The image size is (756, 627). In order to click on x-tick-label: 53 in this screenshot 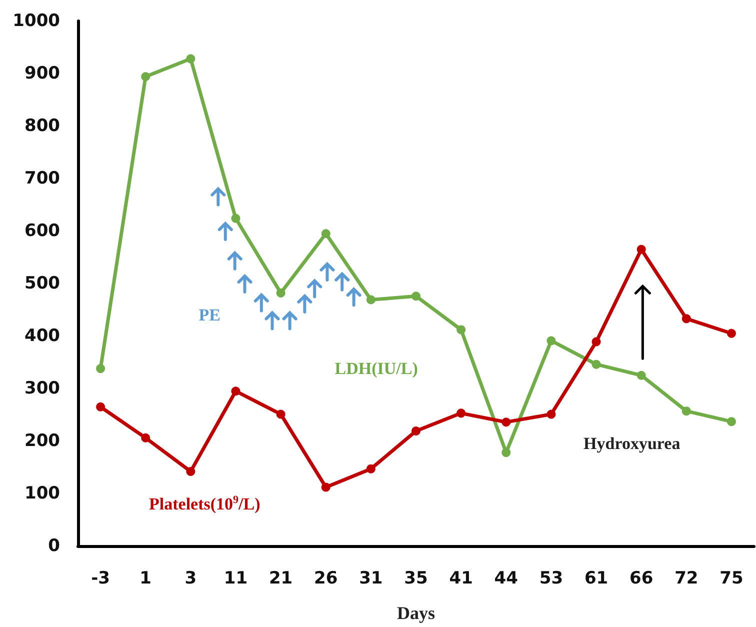, I will do `click(551, 578)`.